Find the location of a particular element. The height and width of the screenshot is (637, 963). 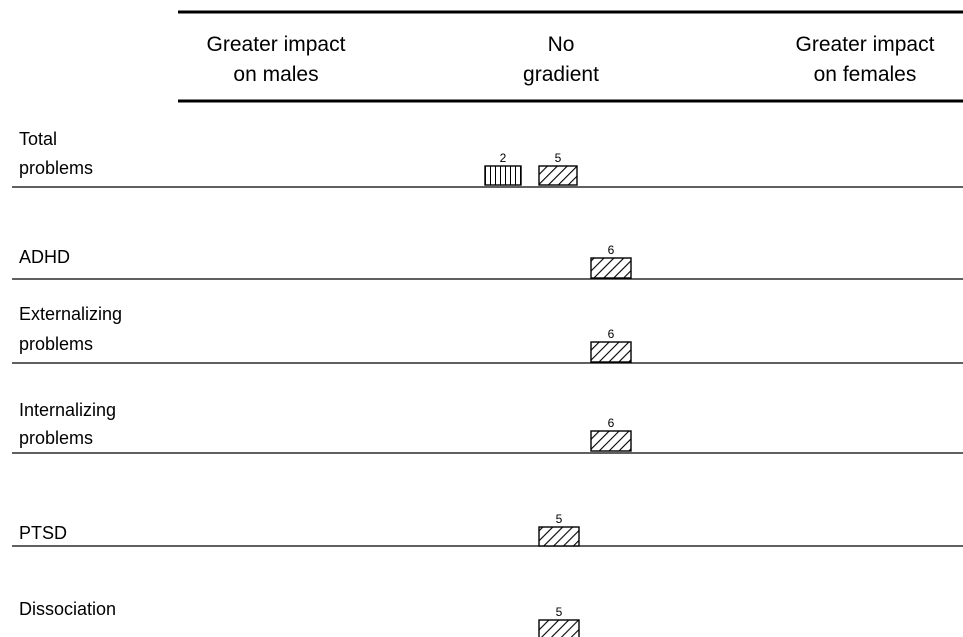

row-4: PTSD 5 is located at coordinates (487, 529).